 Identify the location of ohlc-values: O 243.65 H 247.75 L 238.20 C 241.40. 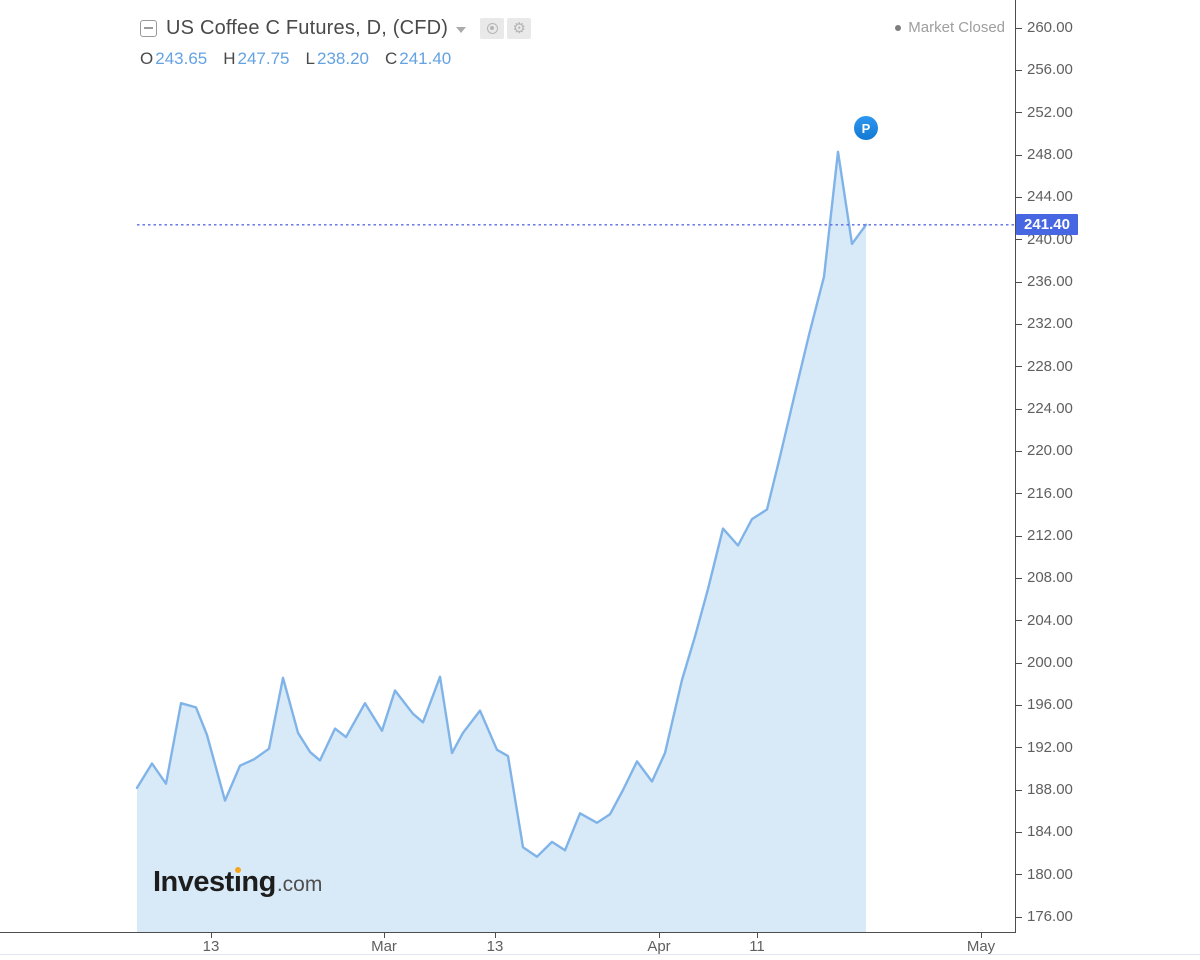
(335, 59).